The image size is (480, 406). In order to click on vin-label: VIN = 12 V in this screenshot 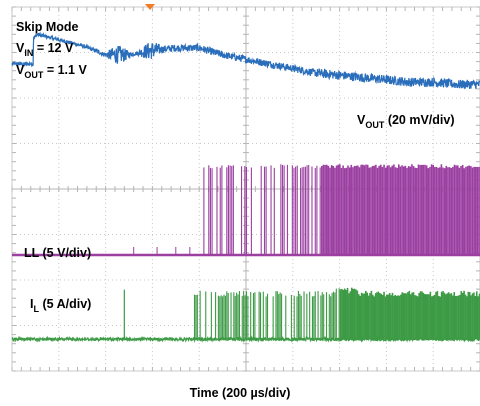, I will do `click(45, 49)`.